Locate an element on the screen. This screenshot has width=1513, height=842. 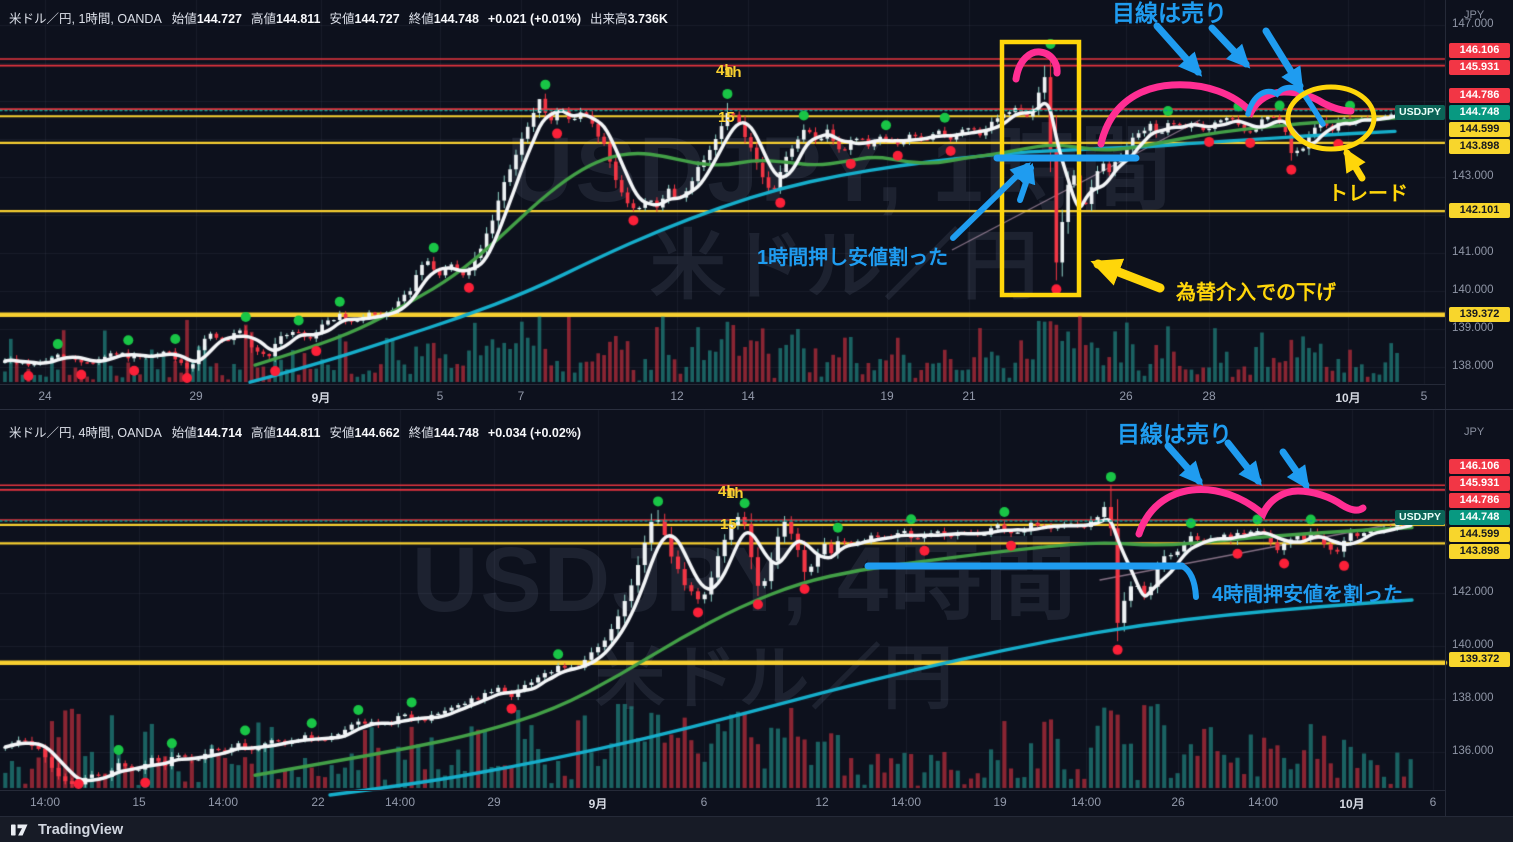
price-tick: 142.000 is located at coordinates (1473, 592).